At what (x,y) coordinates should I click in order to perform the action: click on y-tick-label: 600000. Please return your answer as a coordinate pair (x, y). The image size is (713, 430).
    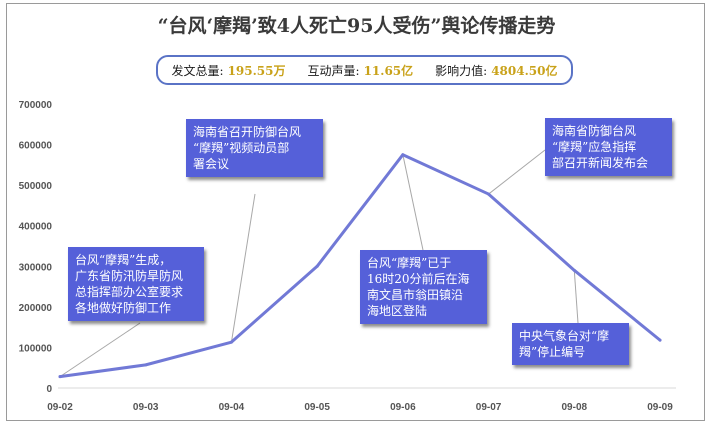
    Looking at the image, I should click on (36, 146).